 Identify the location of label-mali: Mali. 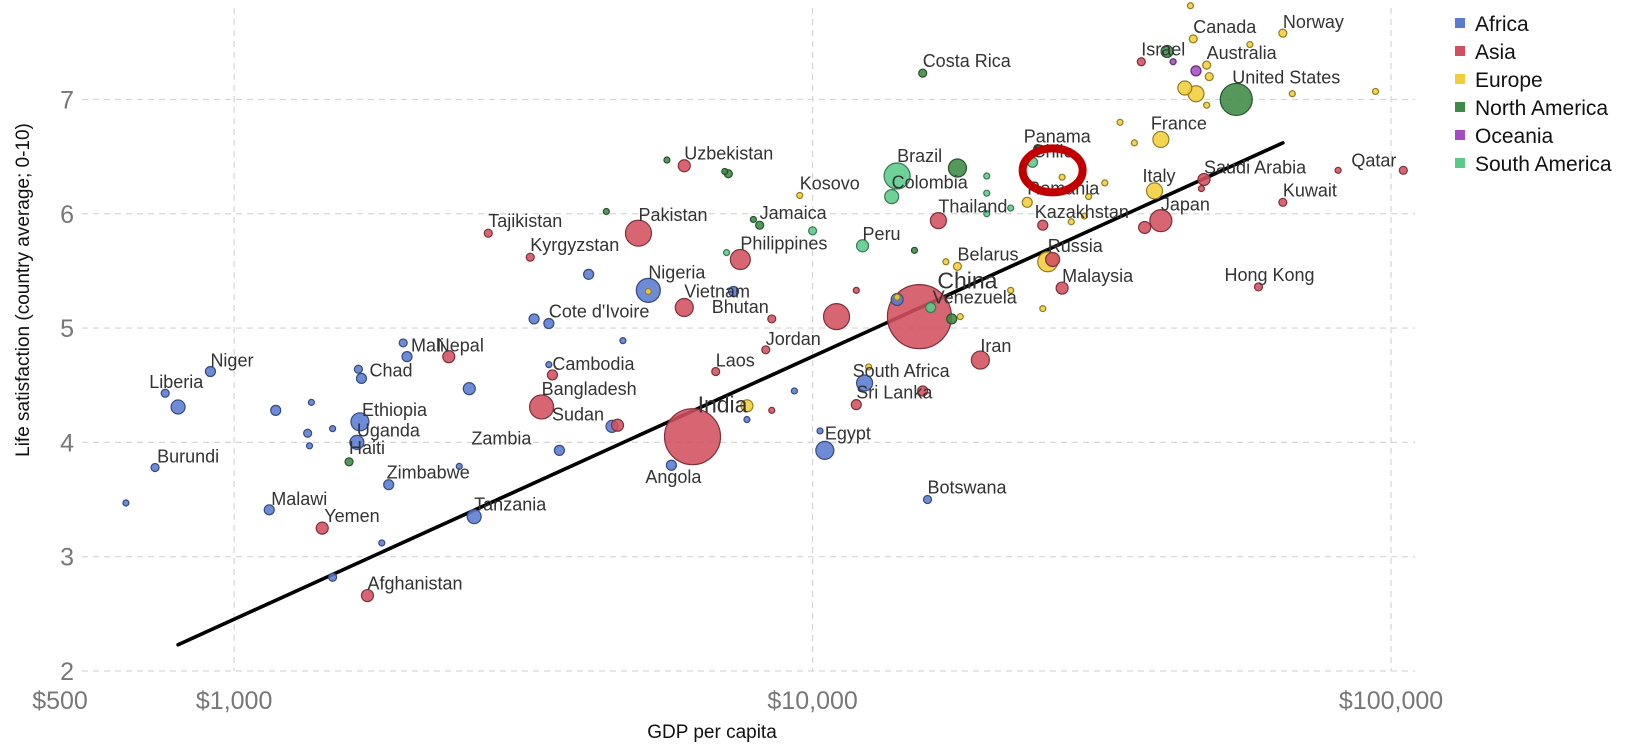
(427, 346).